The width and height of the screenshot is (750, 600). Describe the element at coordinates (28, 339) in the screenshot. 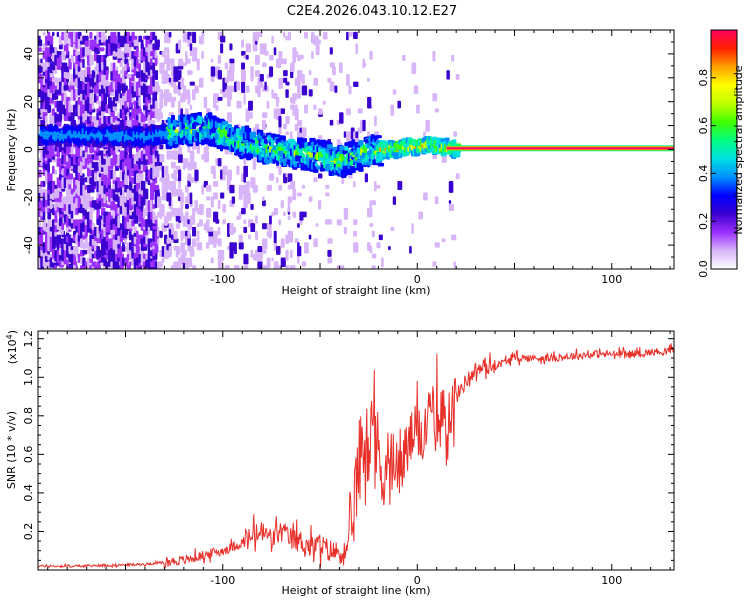

I see `y-tick-label: 1.2` at that location.